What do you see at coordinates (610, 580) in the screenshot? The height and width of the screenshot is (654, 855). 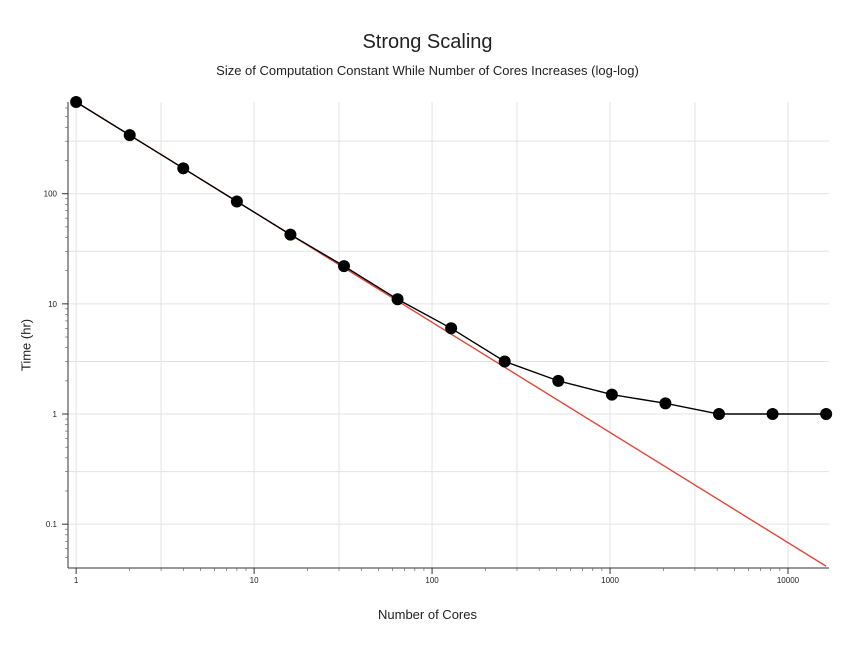 I see `x-tick-label: 1000` at bounding box center [610, 580].